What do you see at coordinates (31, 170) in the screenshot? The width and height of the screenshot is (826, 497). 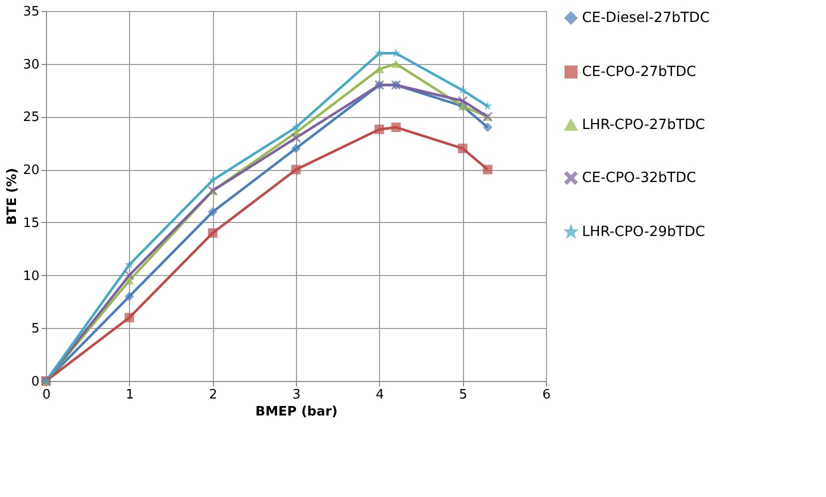 I see `y-tick-label: 20` at bounding box center [31, 170].